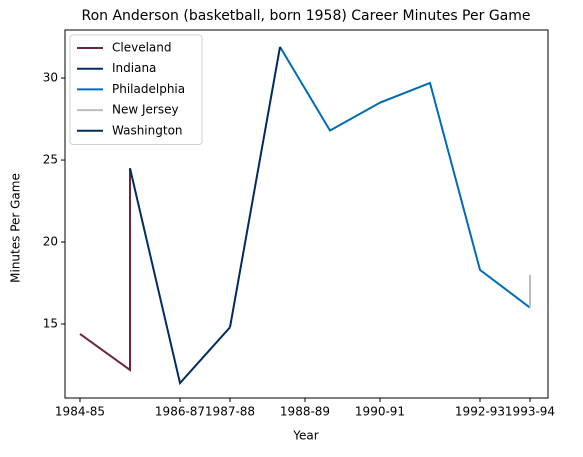 The image size is (583, 457). I want to click on x-tick-label: 1992-93, so click(480, 412).